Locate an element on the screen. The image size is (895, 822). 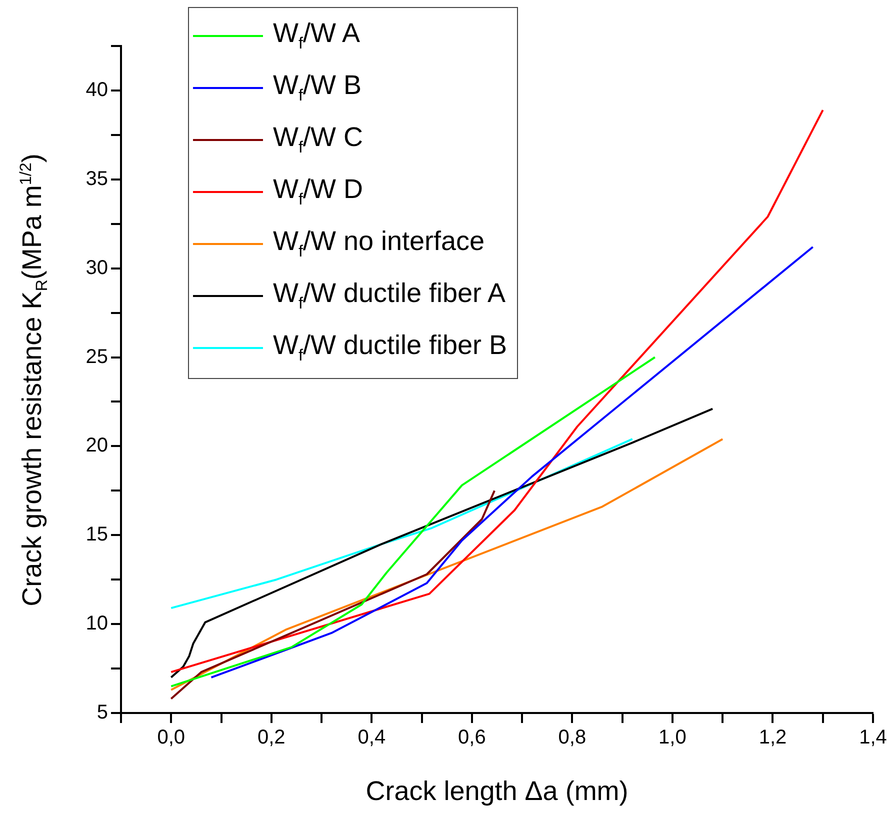
x-axis-title: Crack length Δa (mm) is located at coordinates (497, 791).